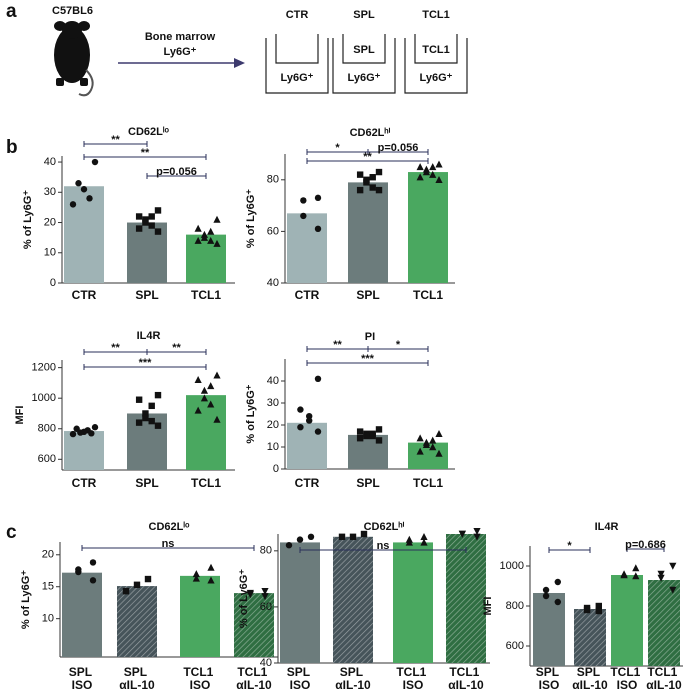  Describe the element at coordinates (239, 63) in the screenshot. I see `arrow-head` at that location.